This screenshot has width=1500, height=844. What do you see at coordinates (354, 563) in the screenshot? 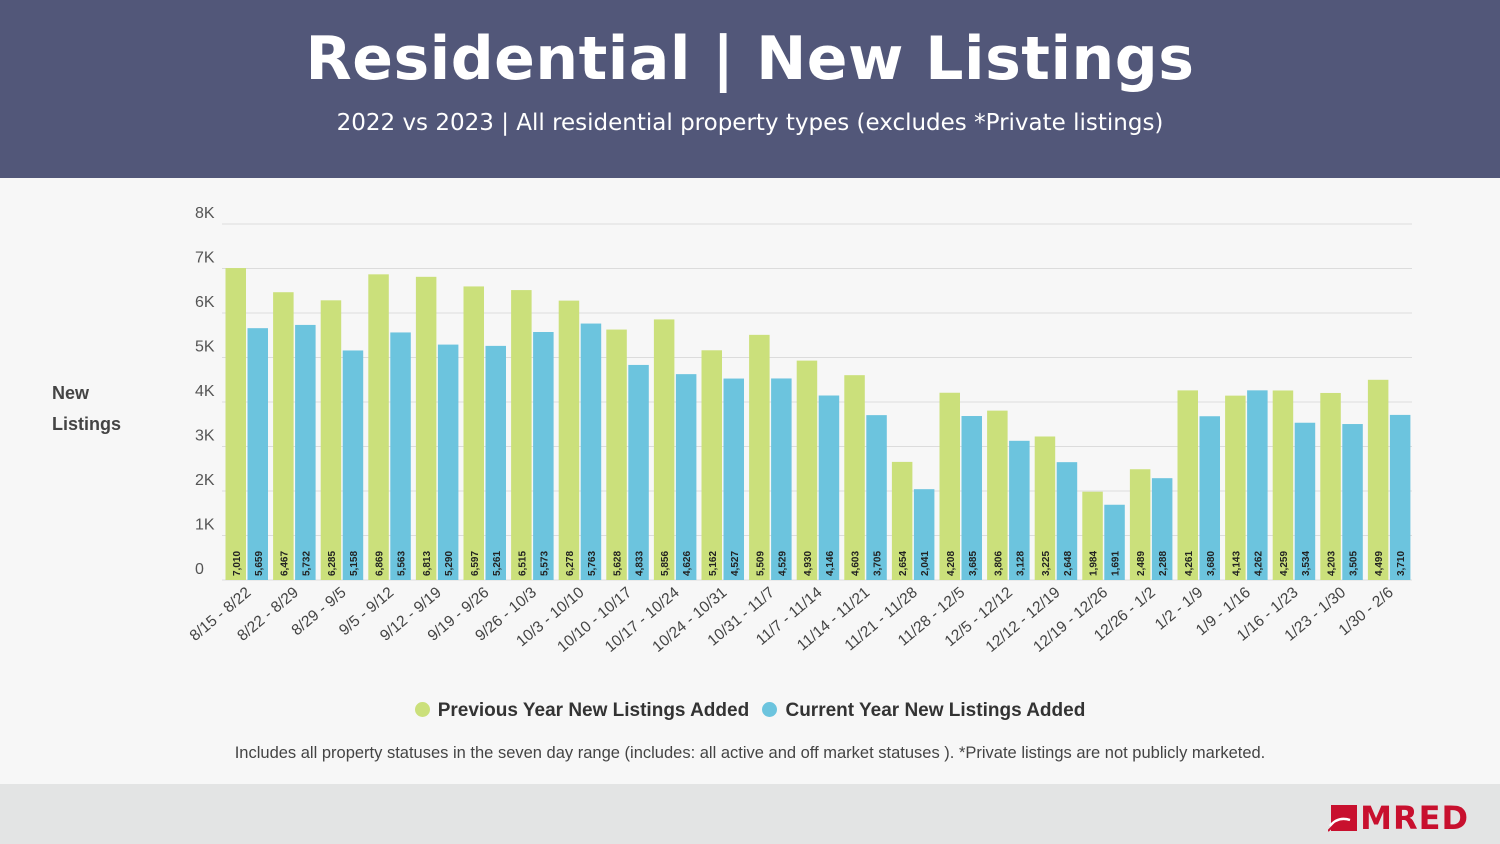
I see `data-label: 5,158` at bounding box center [354, 563].